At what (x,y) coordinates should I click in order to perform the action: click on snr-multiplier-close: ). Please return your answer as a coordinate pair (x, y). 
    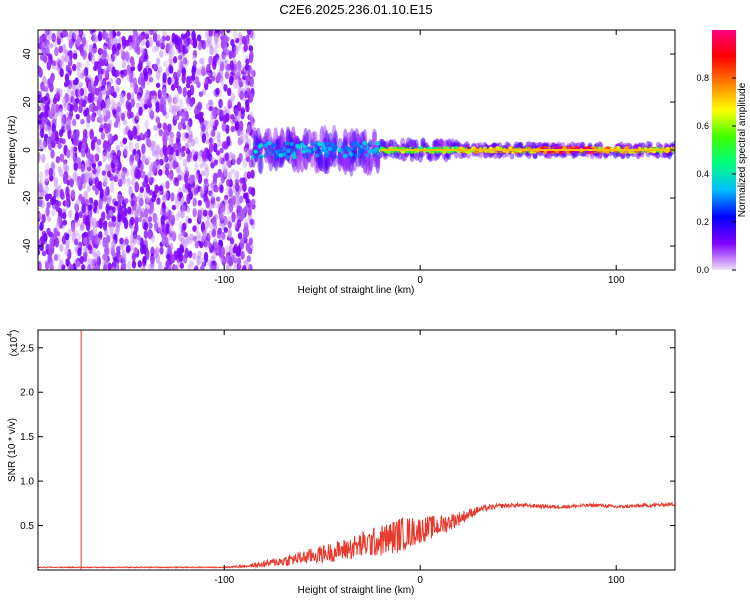
    Looking at the image, I should click on (14, 331).